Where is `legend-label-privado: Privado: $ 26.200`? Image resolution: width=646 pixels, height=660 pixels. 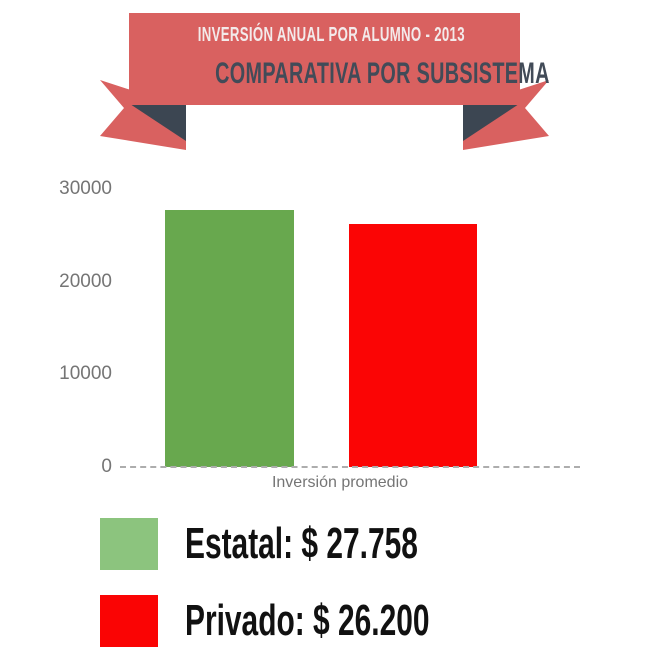
legend-label-privado: Privado: $ 26.200 is located at coordinates (307, 620).